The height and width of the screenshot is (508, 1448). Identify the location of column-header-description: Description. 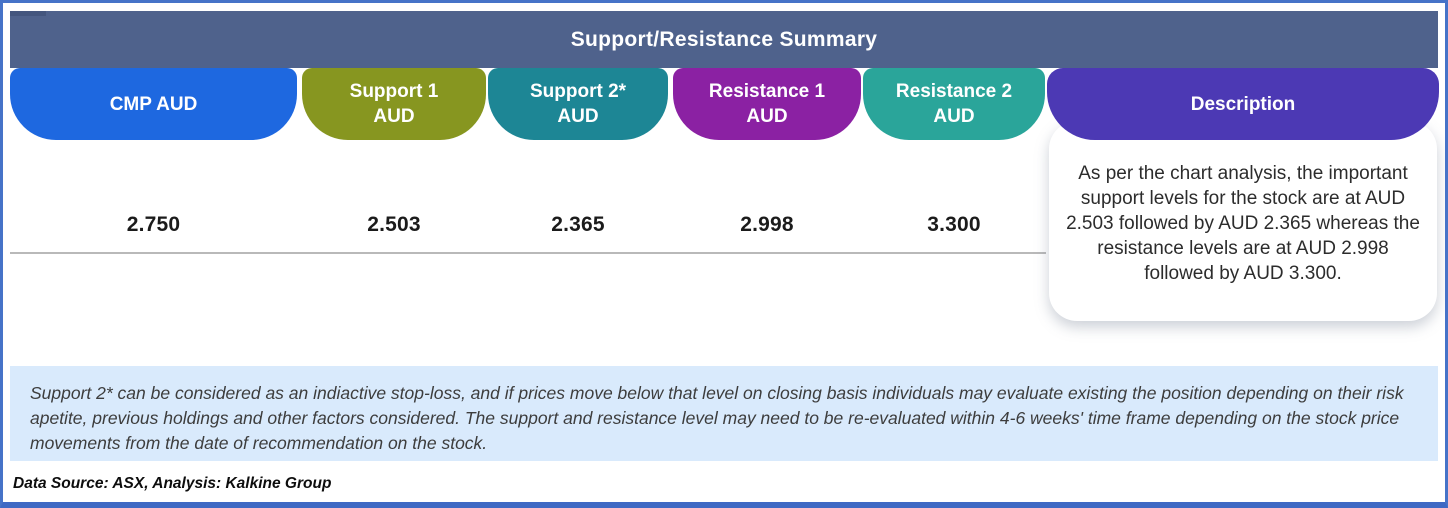
(1243, 104).